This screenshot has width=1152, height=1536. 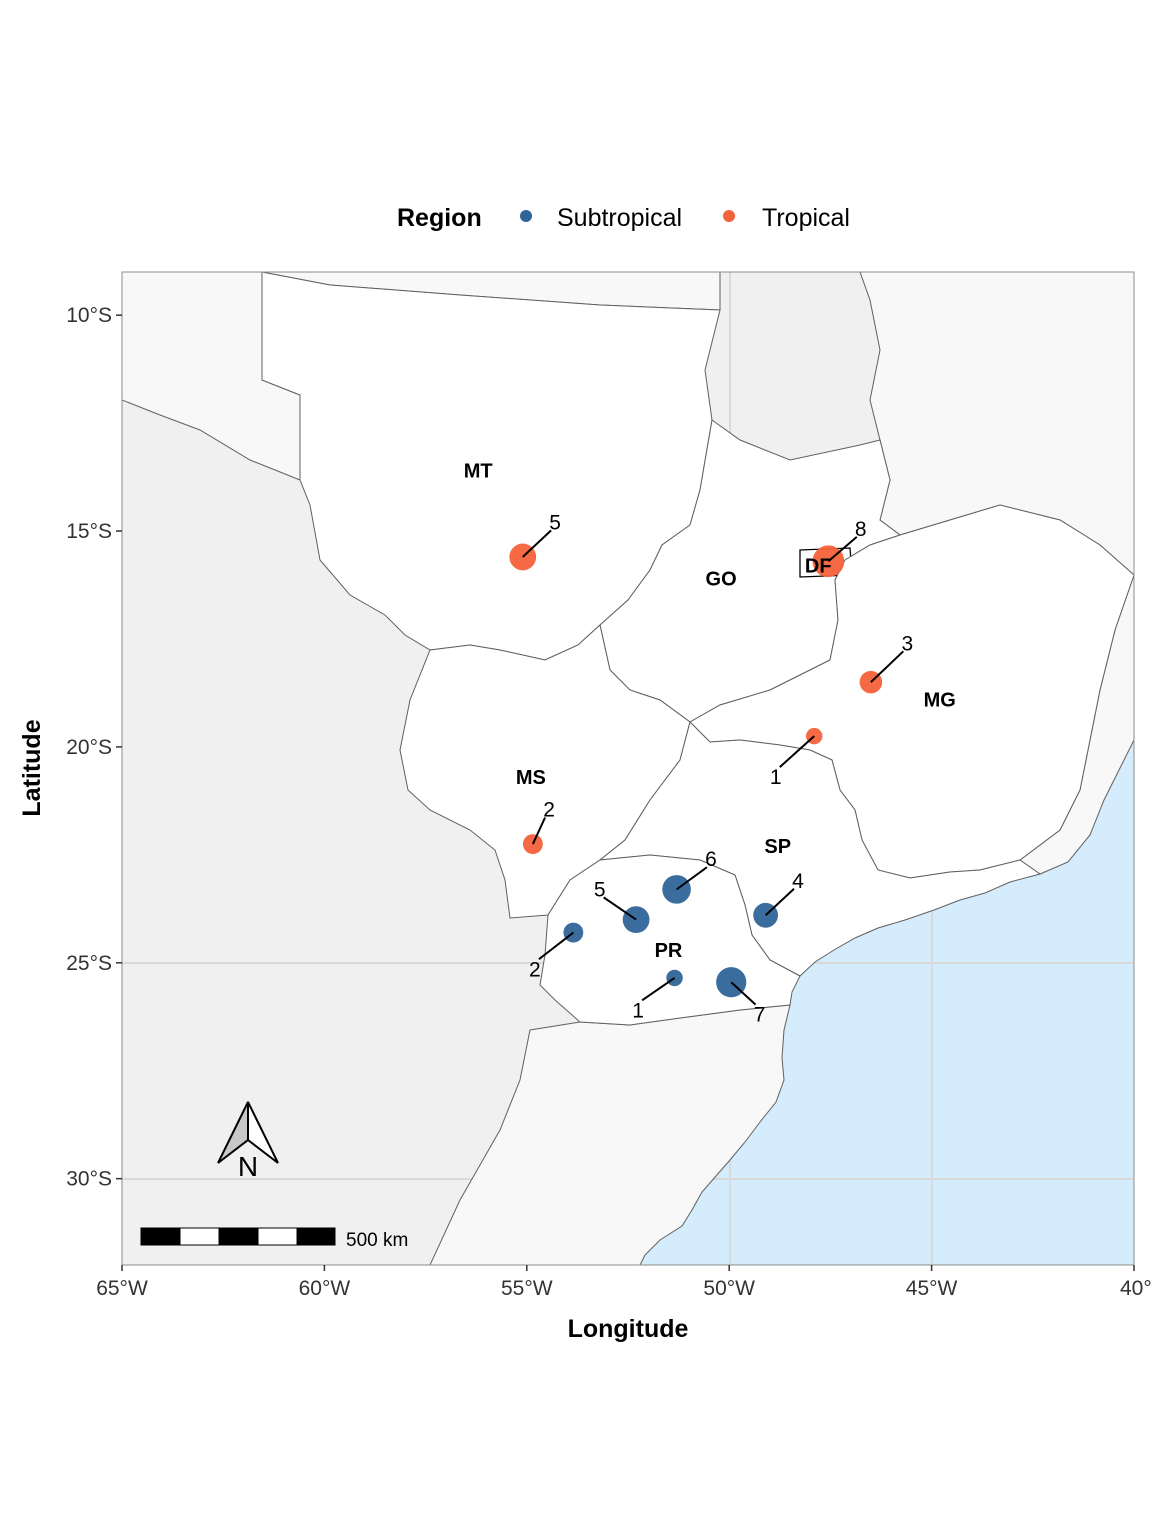 What do you see at coordinates (717, 769) in the screenshot?
I see `site-count-labels: 5 8 3 1 2 6 5 4 2 1 7` at bounding box center [717, 769].